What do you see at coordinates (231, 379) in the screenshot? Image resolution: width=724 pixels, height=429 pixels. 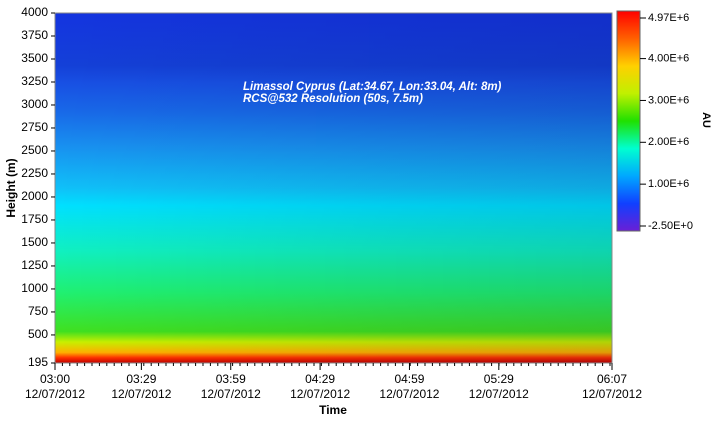 I see `x-tick-label: 03:59` at bounding box center [231, 379].